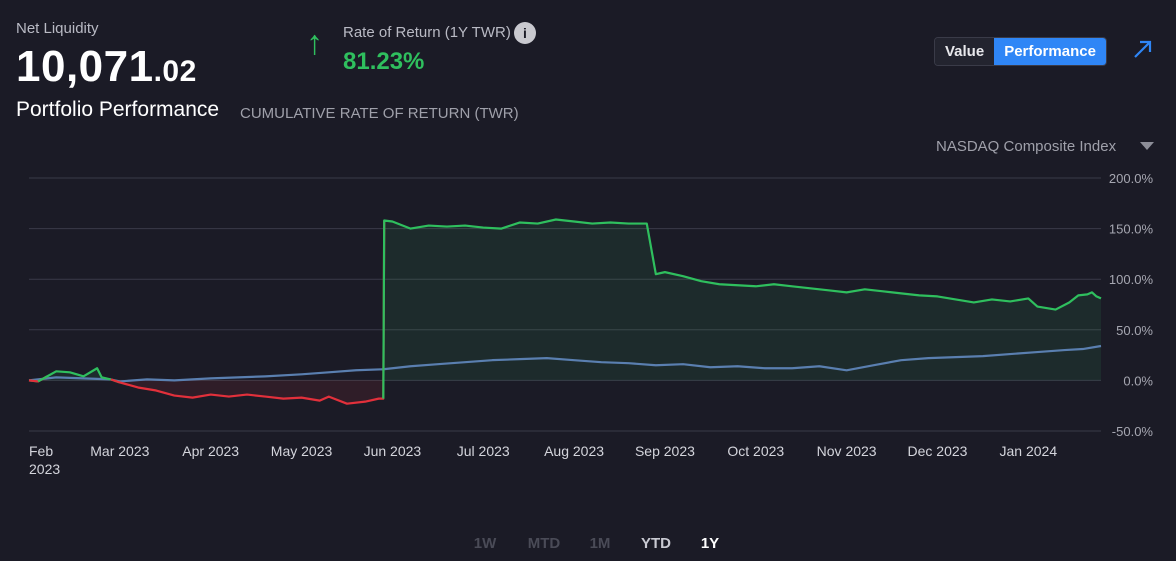  I want to click on y-tick-label: 200.0%, so click(1131, 178).